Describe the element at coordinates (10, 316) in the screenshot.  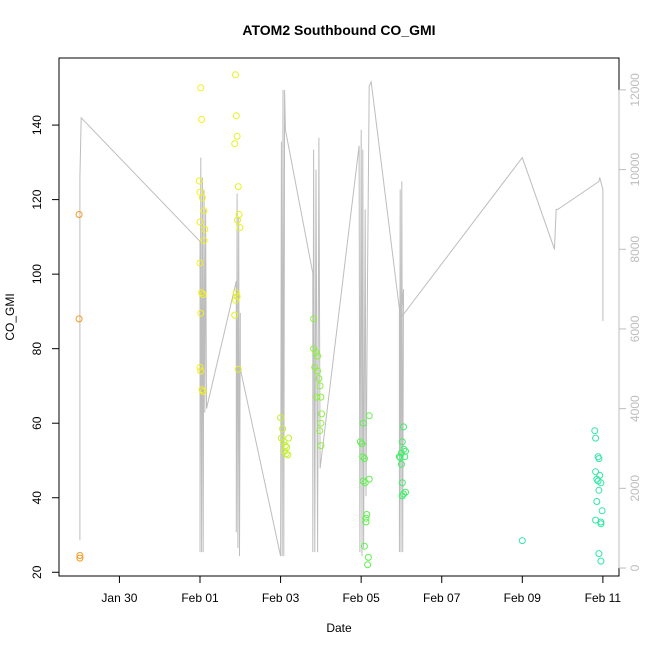
I see `y-axis-label: CO_GMI` at that location.